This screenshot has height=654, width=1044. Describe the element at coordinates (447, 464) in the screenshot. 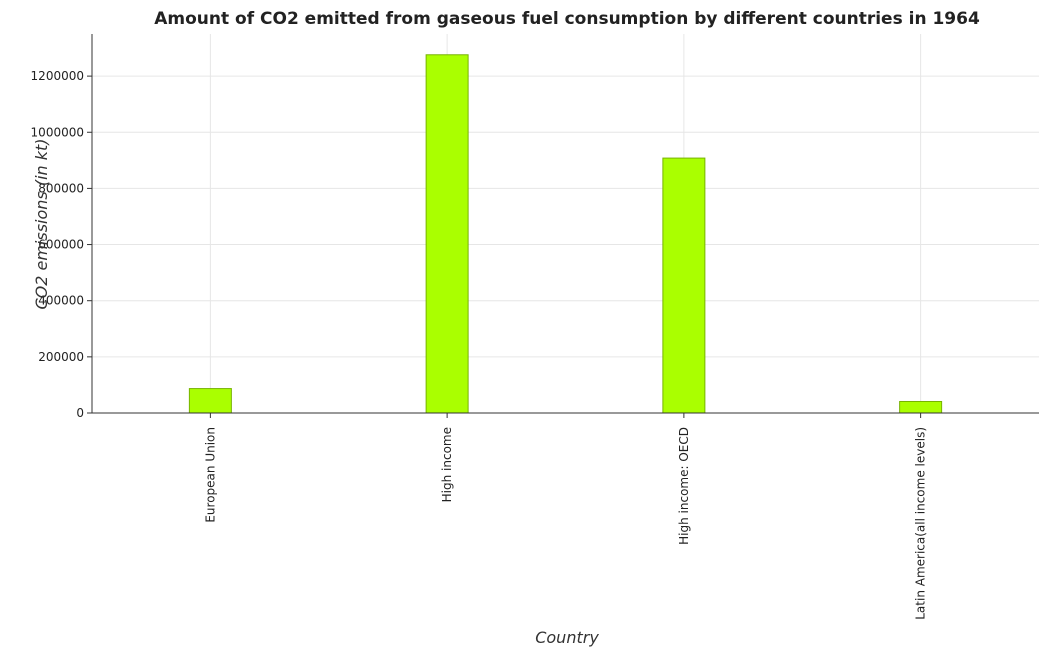

I see `x-tick-label: High income` at that location.